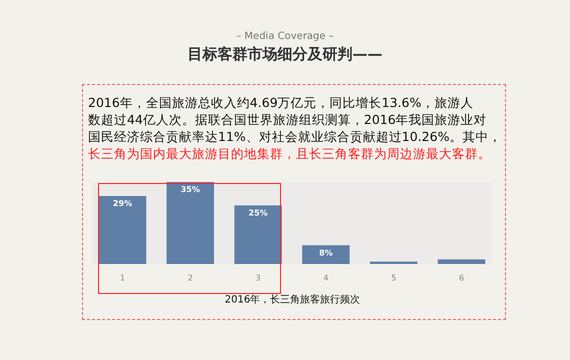 Image resolution: width=570 pixels, height=360 pixels. What do you see at coordinates (258, 278) in the screenshot?
I see `x-tick-label: 3` at bounding box center [258, 278].